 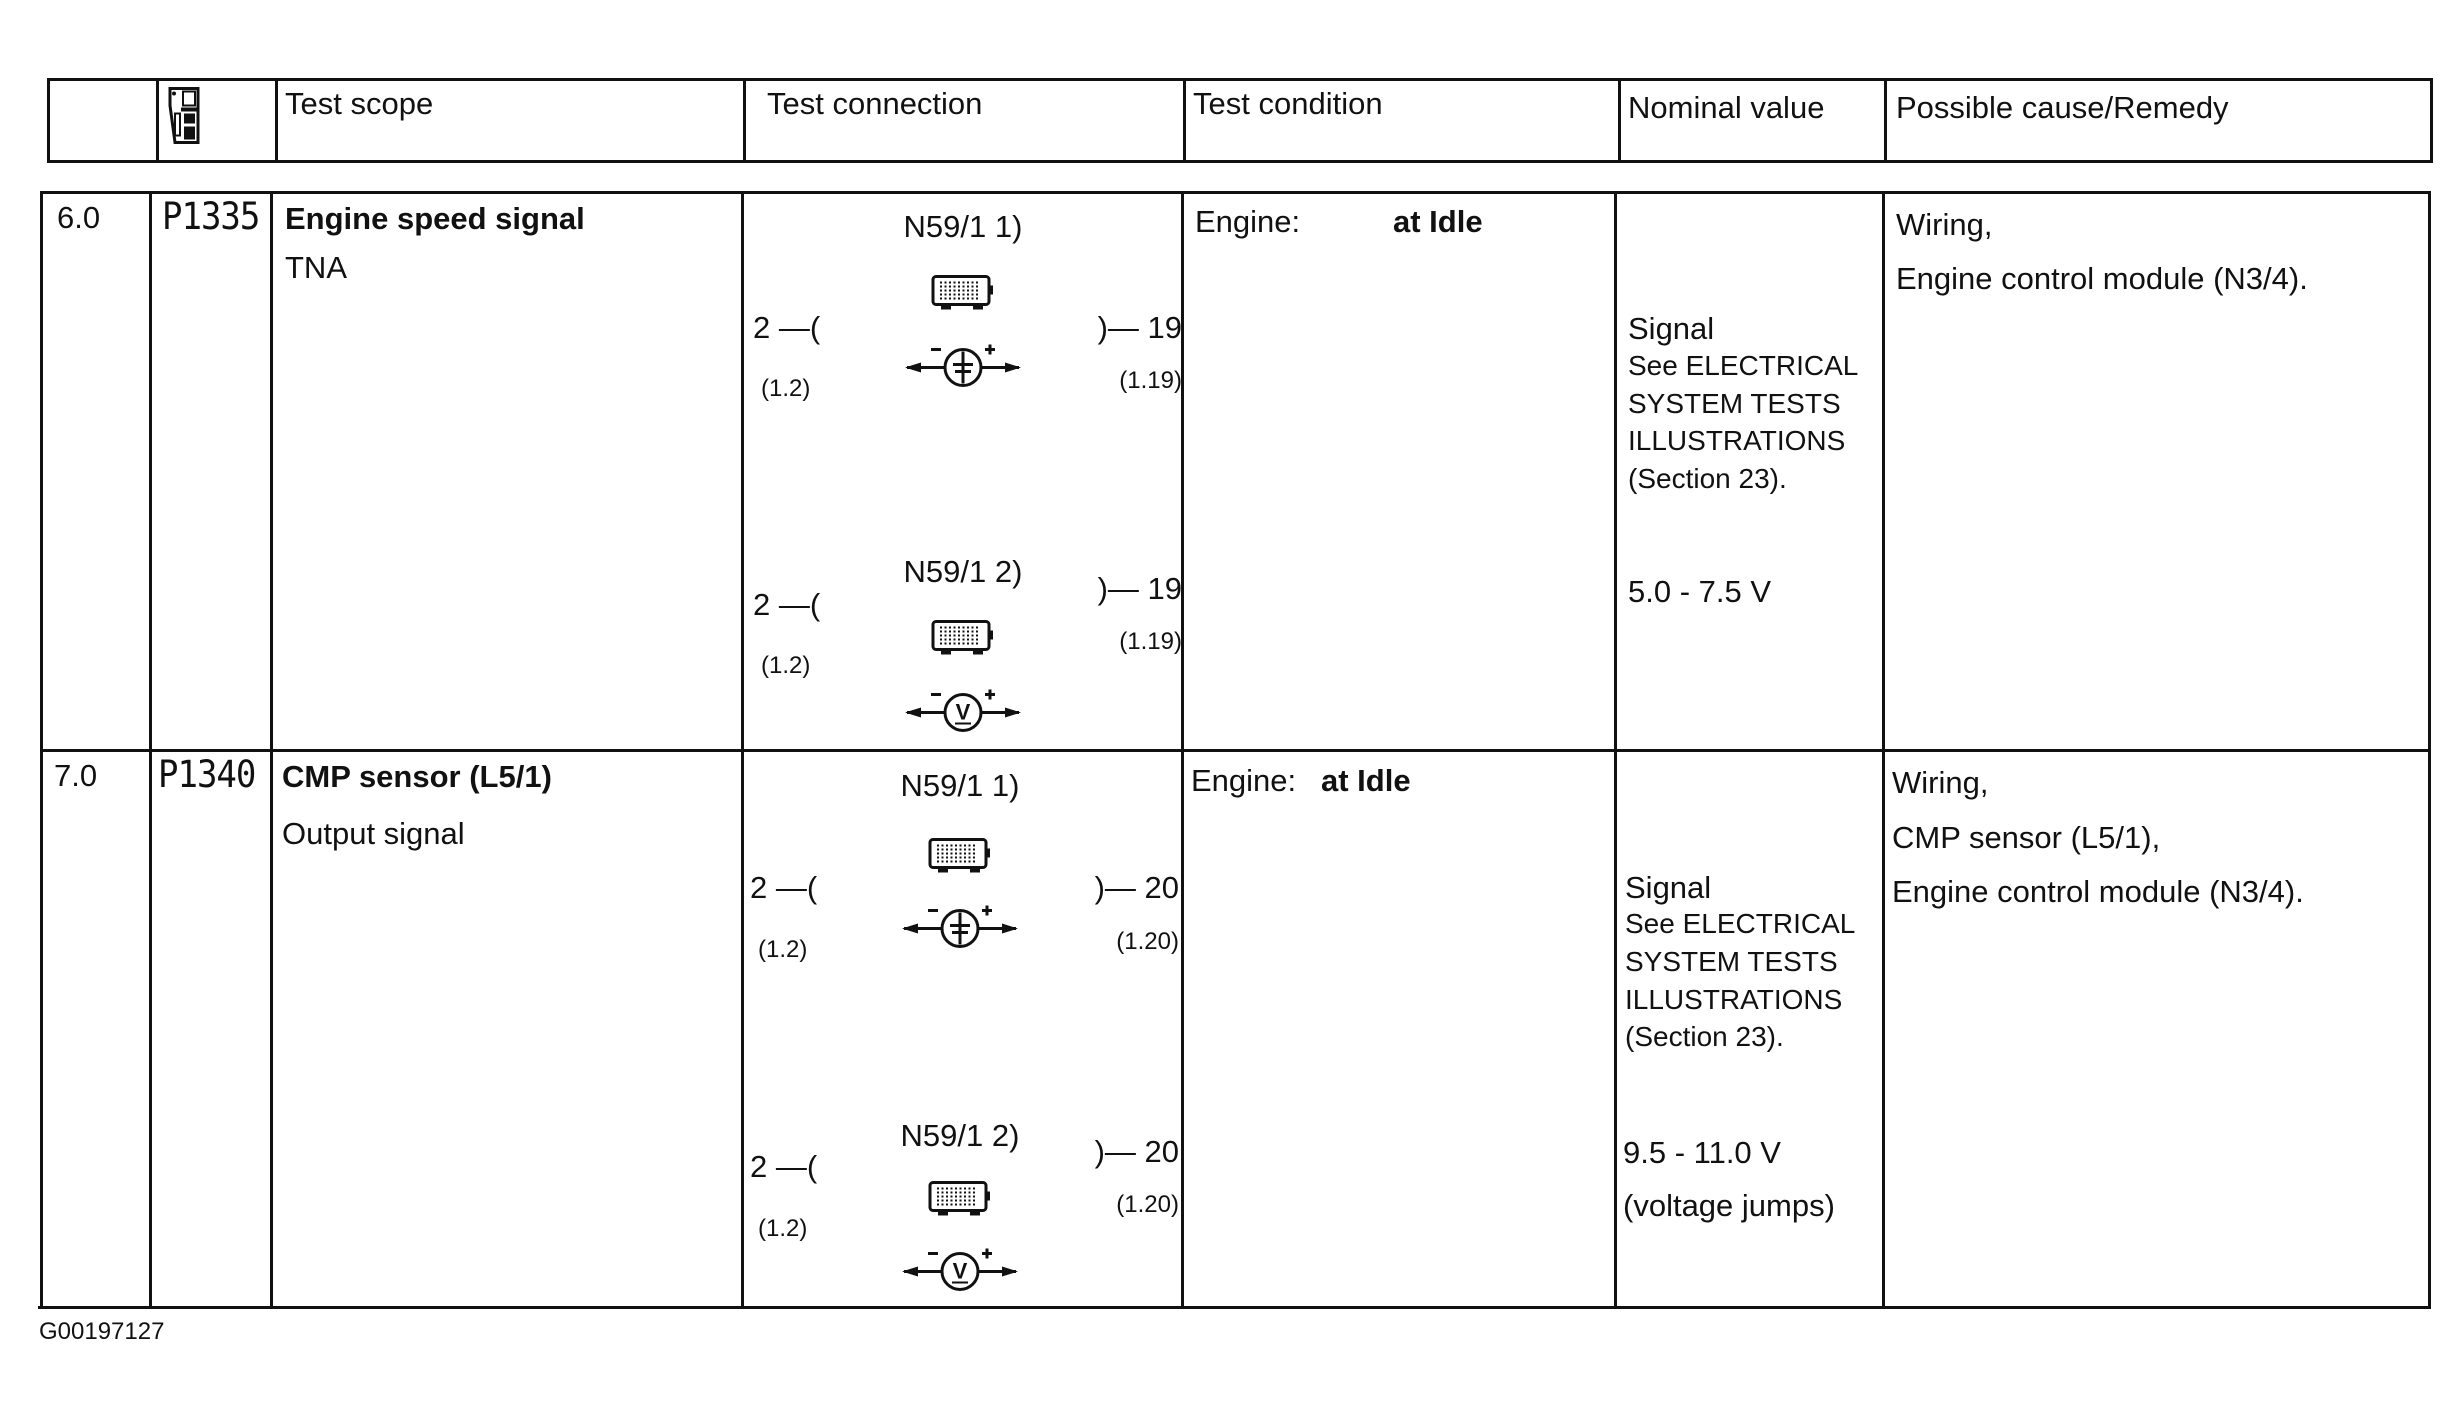 What do you see at coordinates (184, 118) in the screenshot?
I see `diagnostic-tester-icon` at bounding box center [184, 118].